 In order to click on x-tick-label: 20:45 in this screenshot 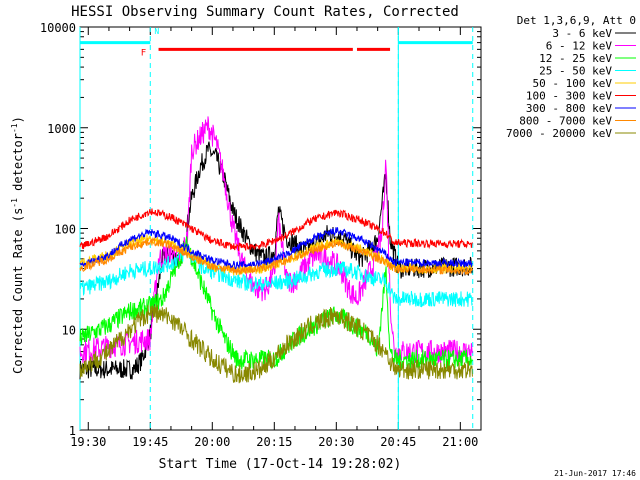, I will do `click(398, 442)`.